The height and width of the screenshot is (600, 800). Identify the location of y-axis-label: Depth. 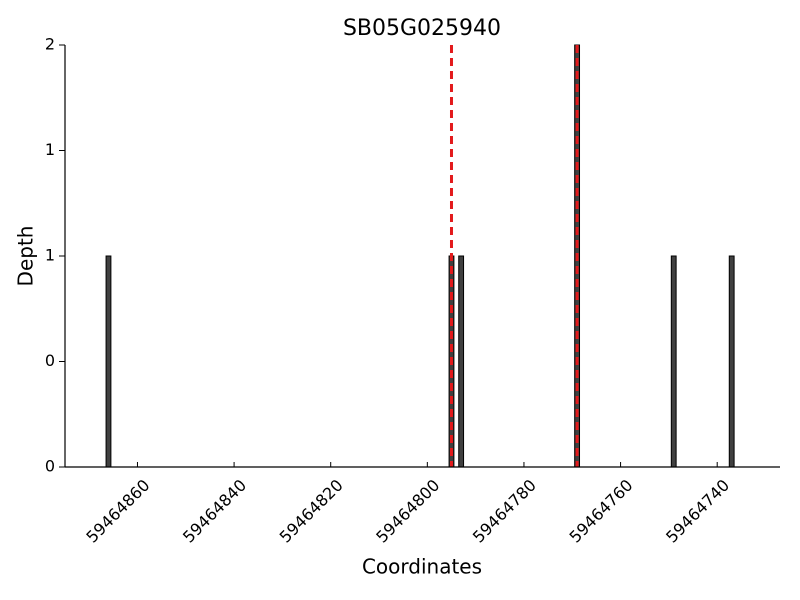
(26, 256).